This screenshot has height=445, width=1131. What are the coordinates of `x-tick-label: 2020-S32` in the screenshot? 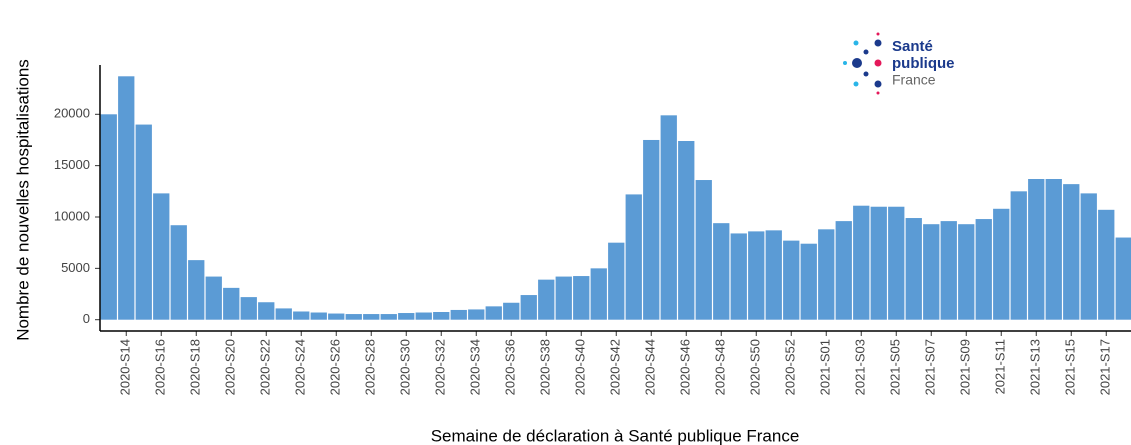 It's located at (440, 367).